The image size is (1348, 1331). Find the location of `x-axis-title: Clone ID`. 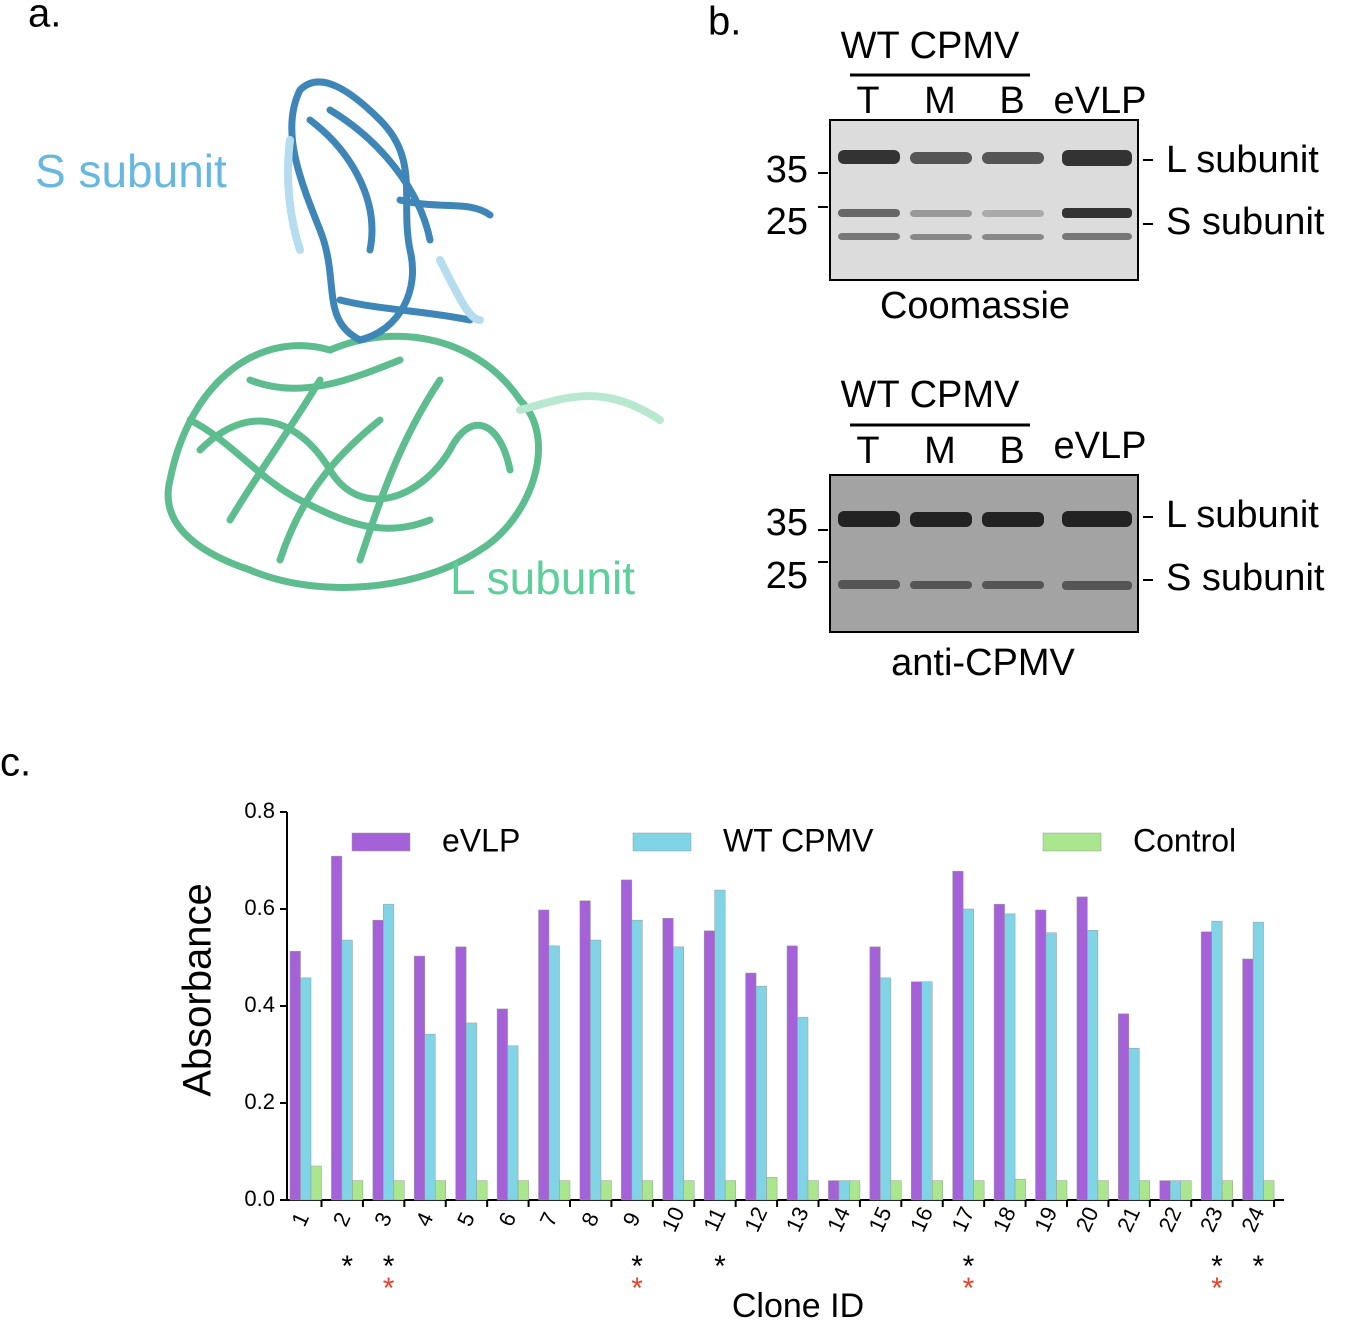

x-axis-title: Clone ID is located at coordinates (798, 1306).